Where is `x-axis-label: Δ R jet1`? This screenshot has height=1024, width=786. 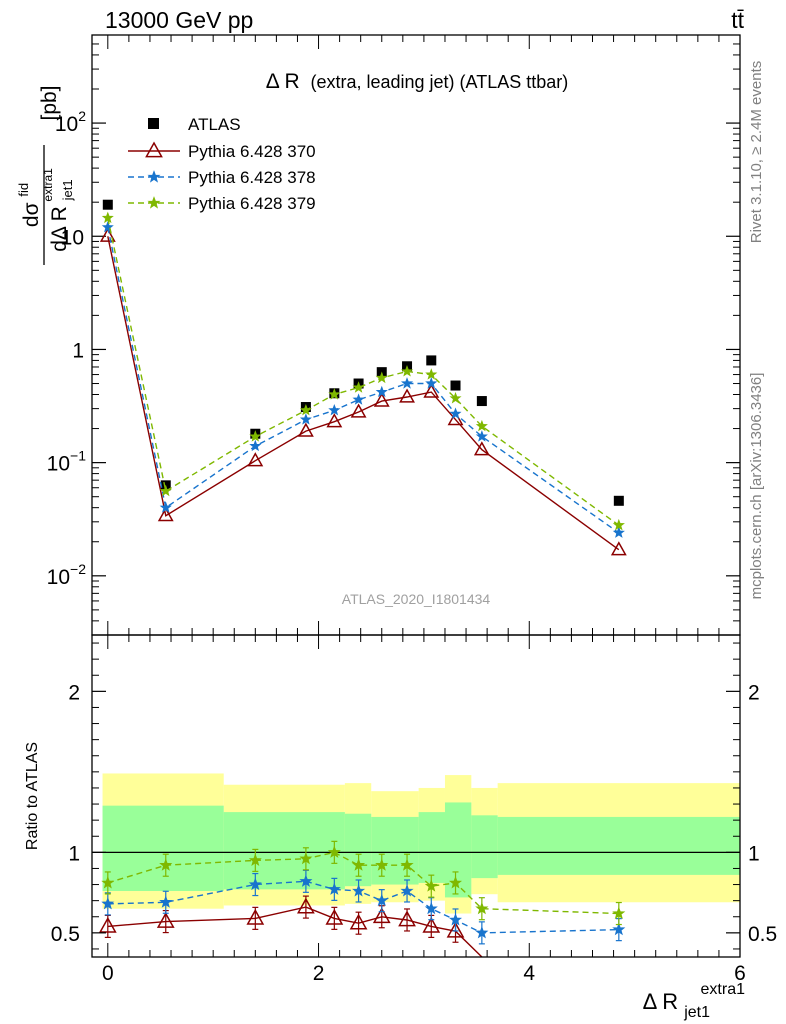 x-axis-label: Δ R jet1 is located at coordinates (677, 1005).